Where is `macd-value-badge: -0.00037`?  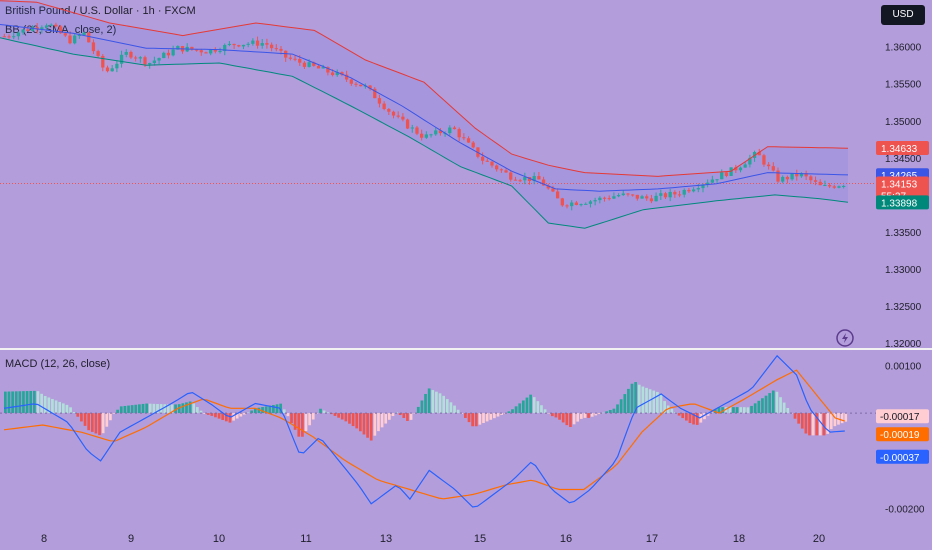
macd-value-badge: -0.00037 is located at coordinates (902, 456).